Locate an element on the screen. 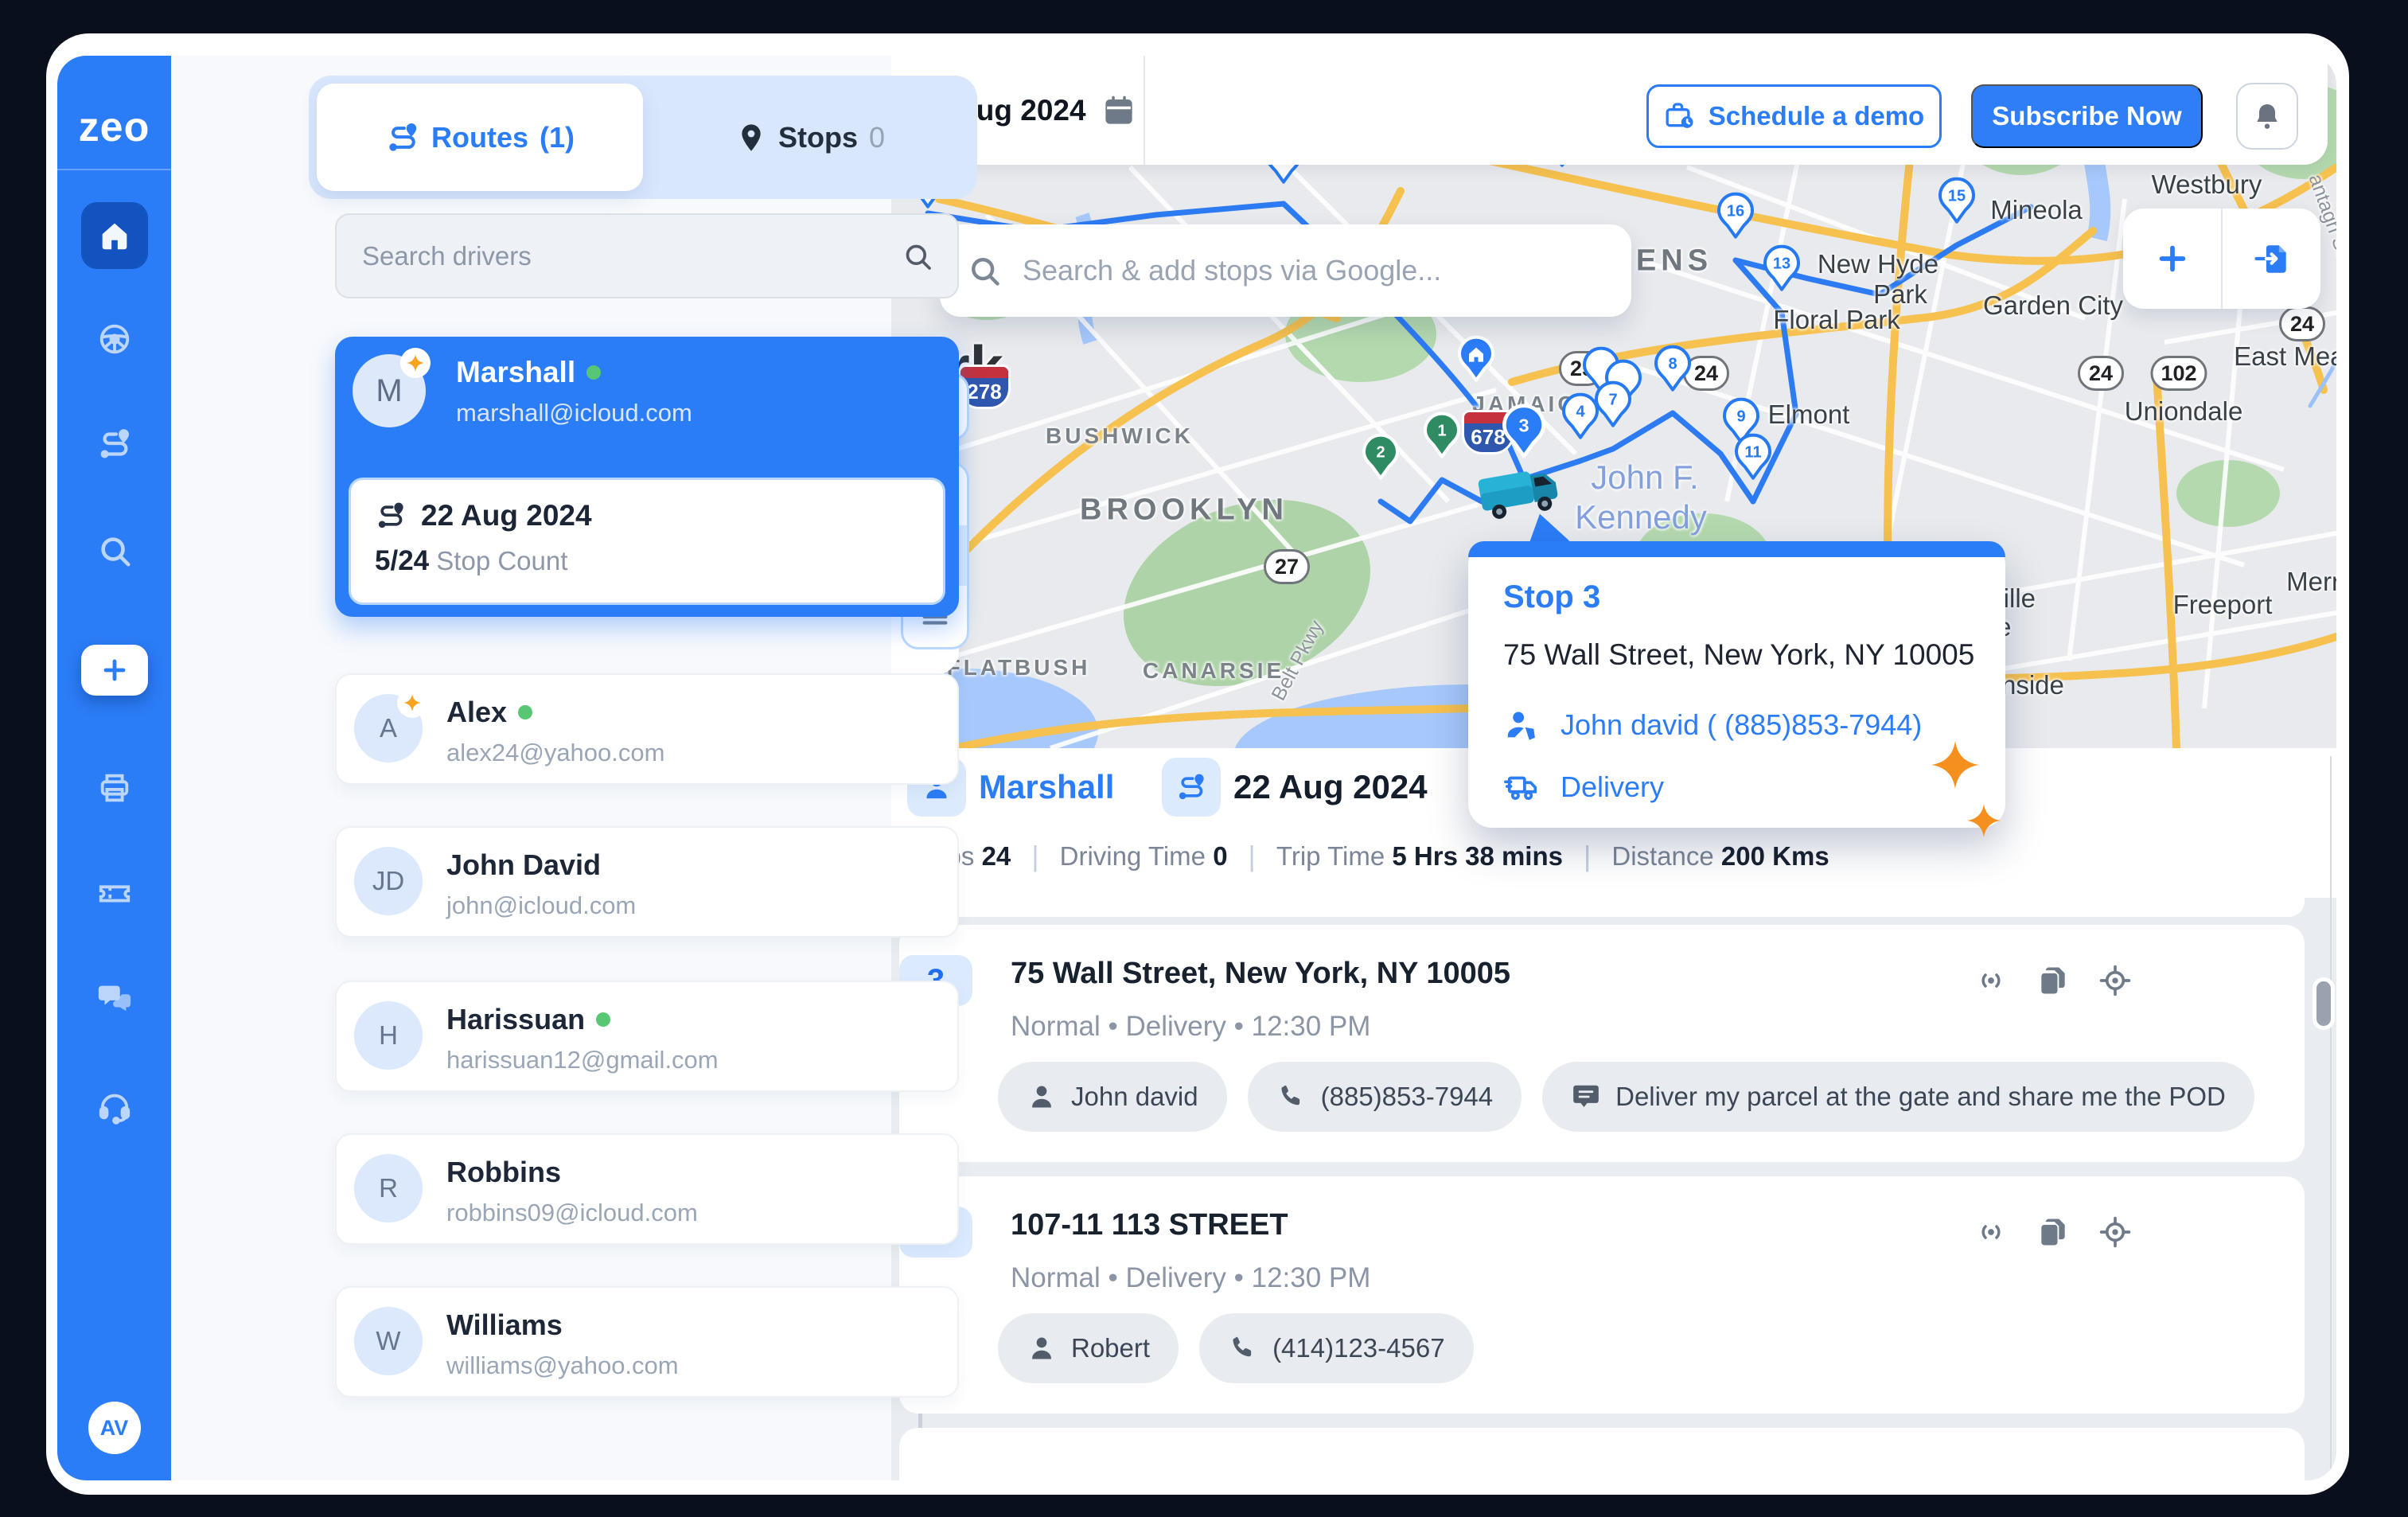 This screenshot has width=2408, height=1517. popup-title: Stop 3 is located at coordinates (1552, 596).